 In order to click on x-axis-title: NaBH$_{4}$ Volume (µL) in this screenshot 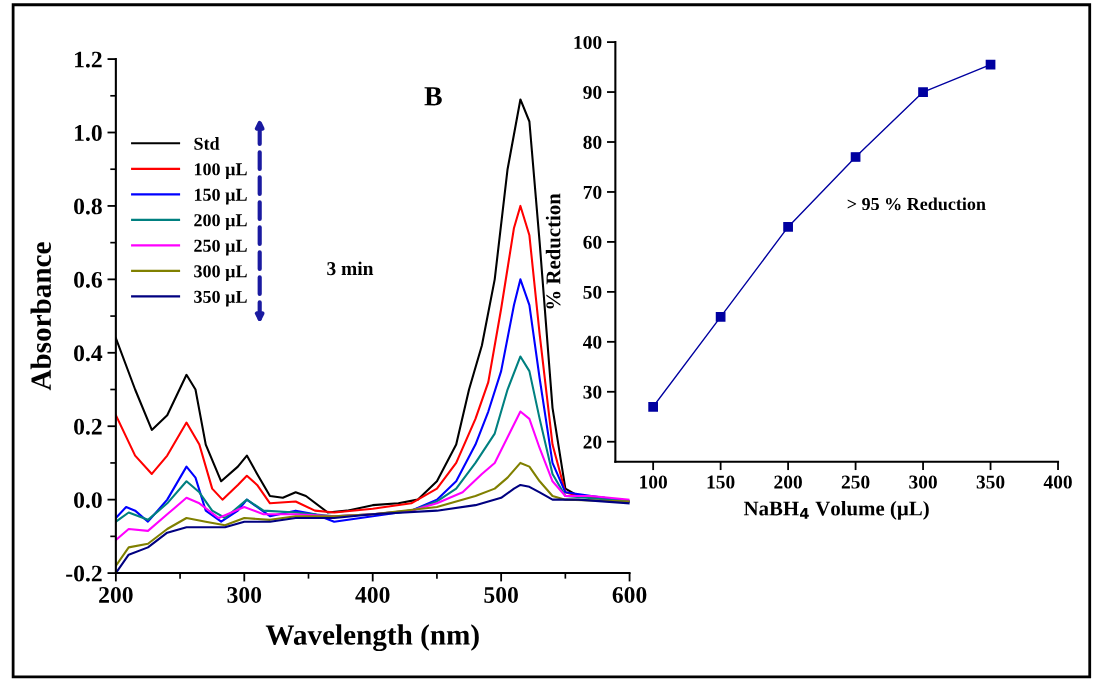, I will do `click(836, 510)`.